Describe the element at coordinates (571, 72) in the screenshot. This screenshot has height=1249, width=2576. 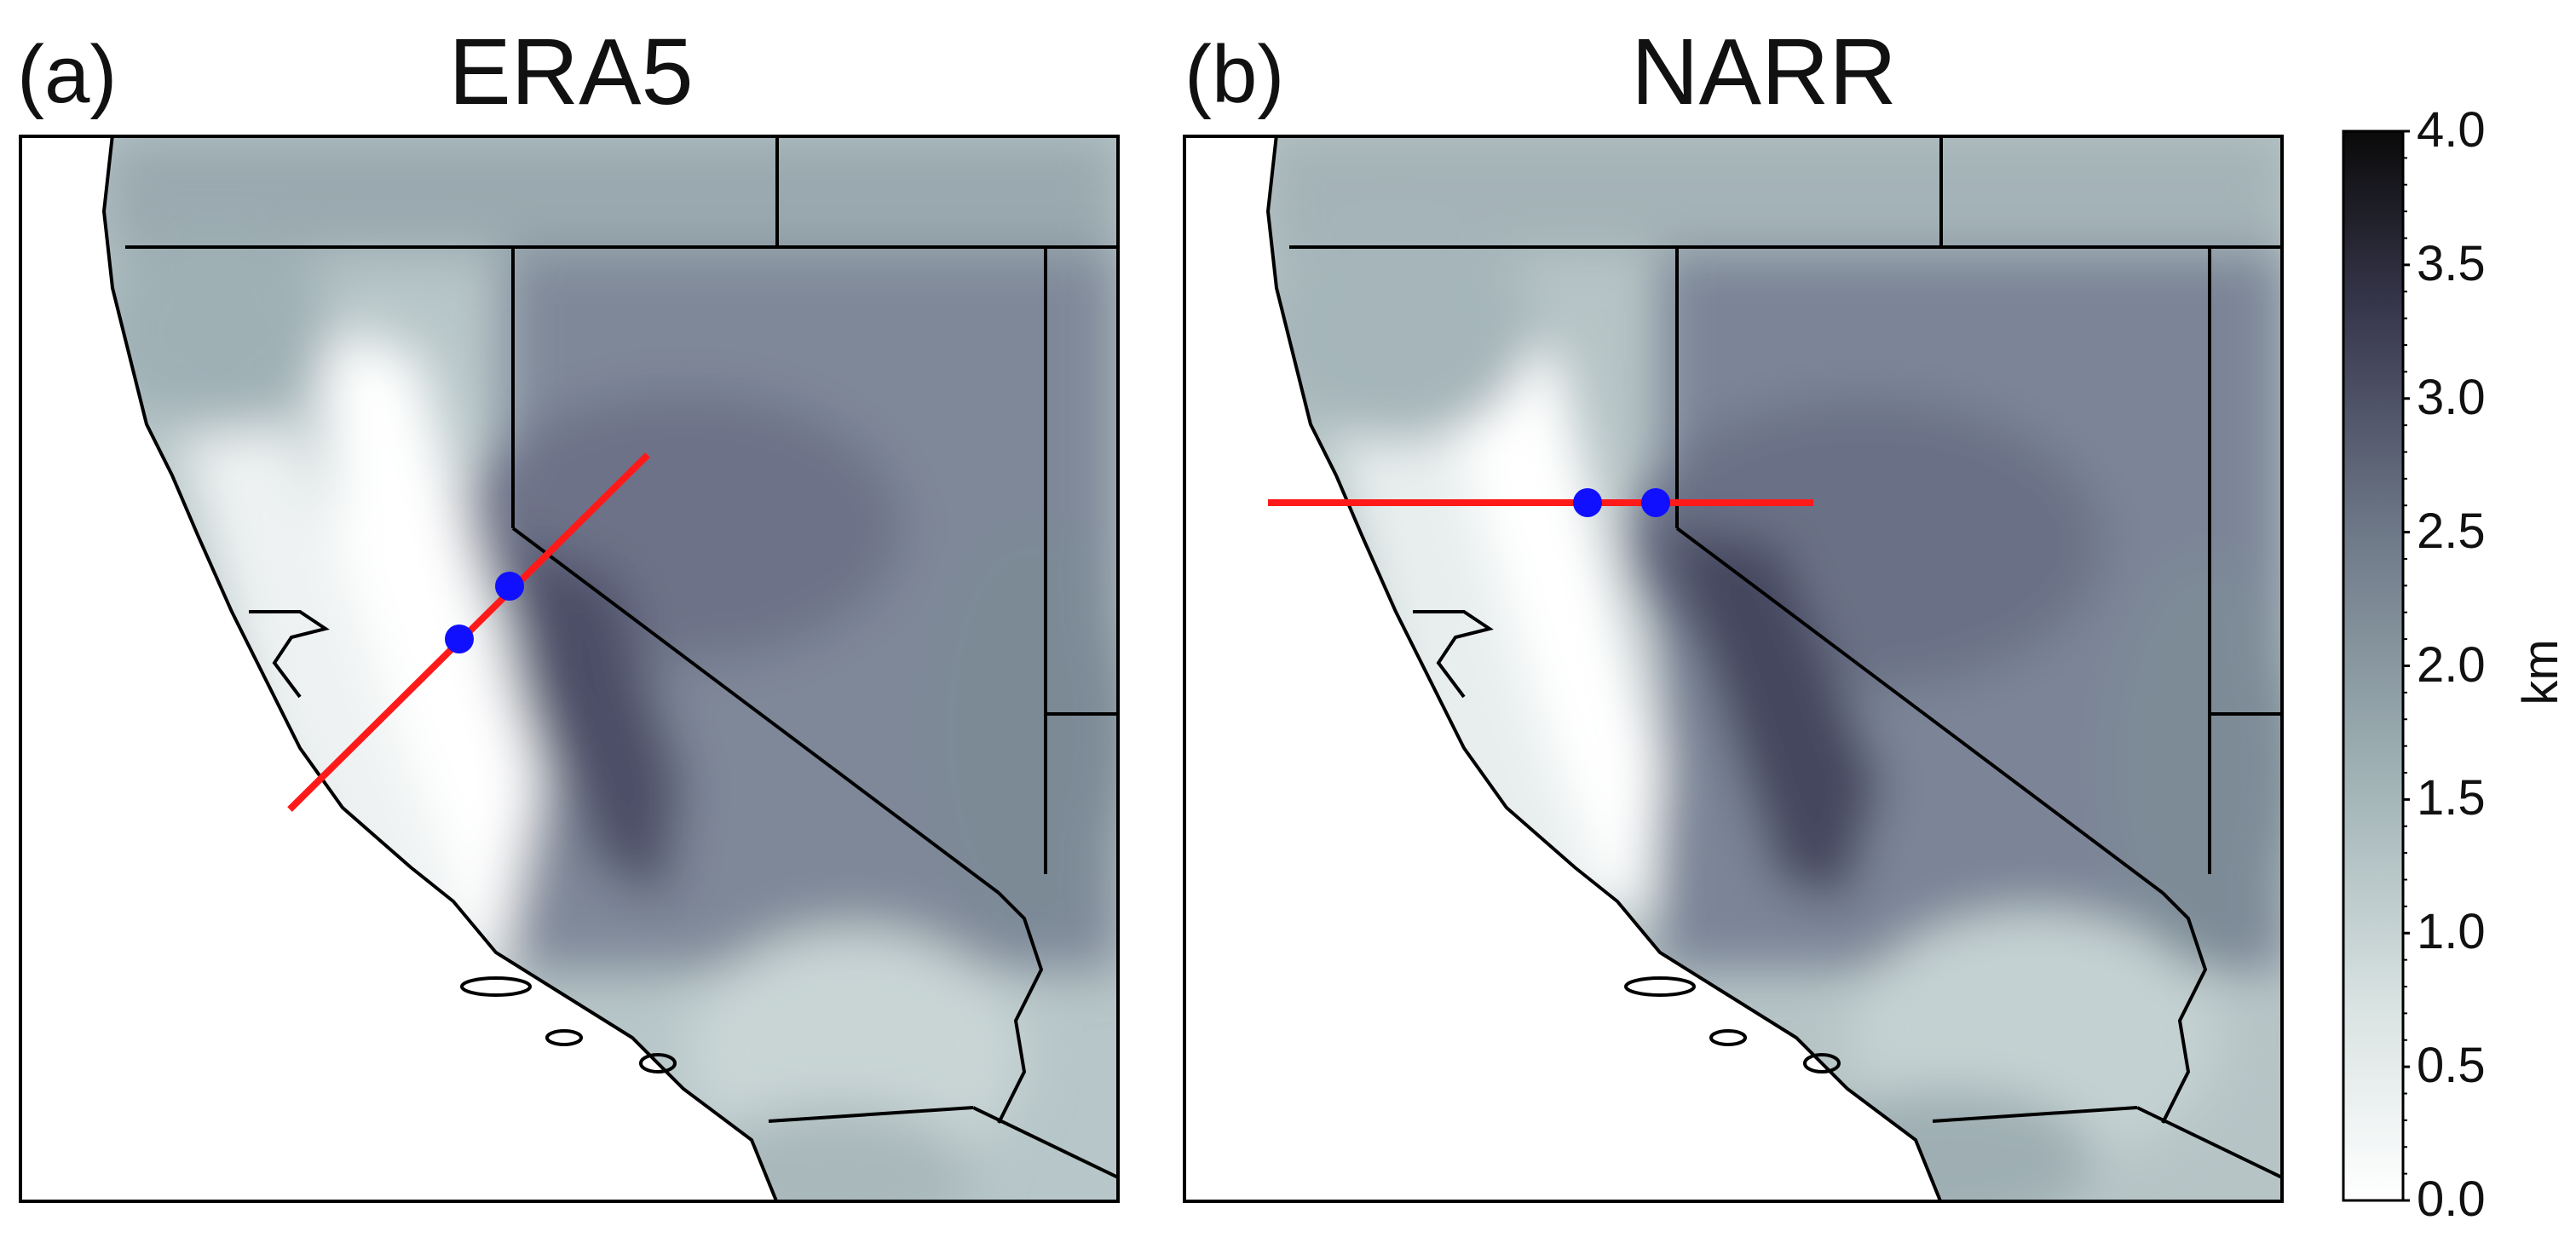
I see `panel-a-title: ERA5` at that location.